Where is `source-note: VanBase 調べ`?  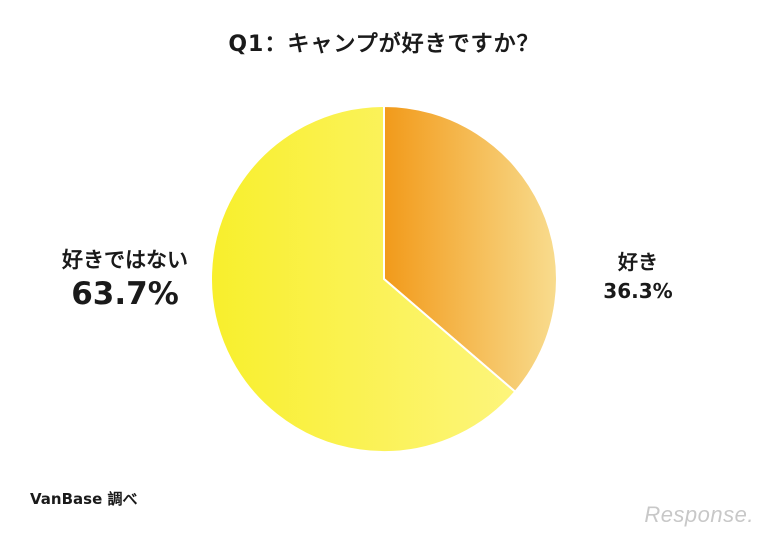
source-note: VanBase 調べ is located at coordinates (84, 499).